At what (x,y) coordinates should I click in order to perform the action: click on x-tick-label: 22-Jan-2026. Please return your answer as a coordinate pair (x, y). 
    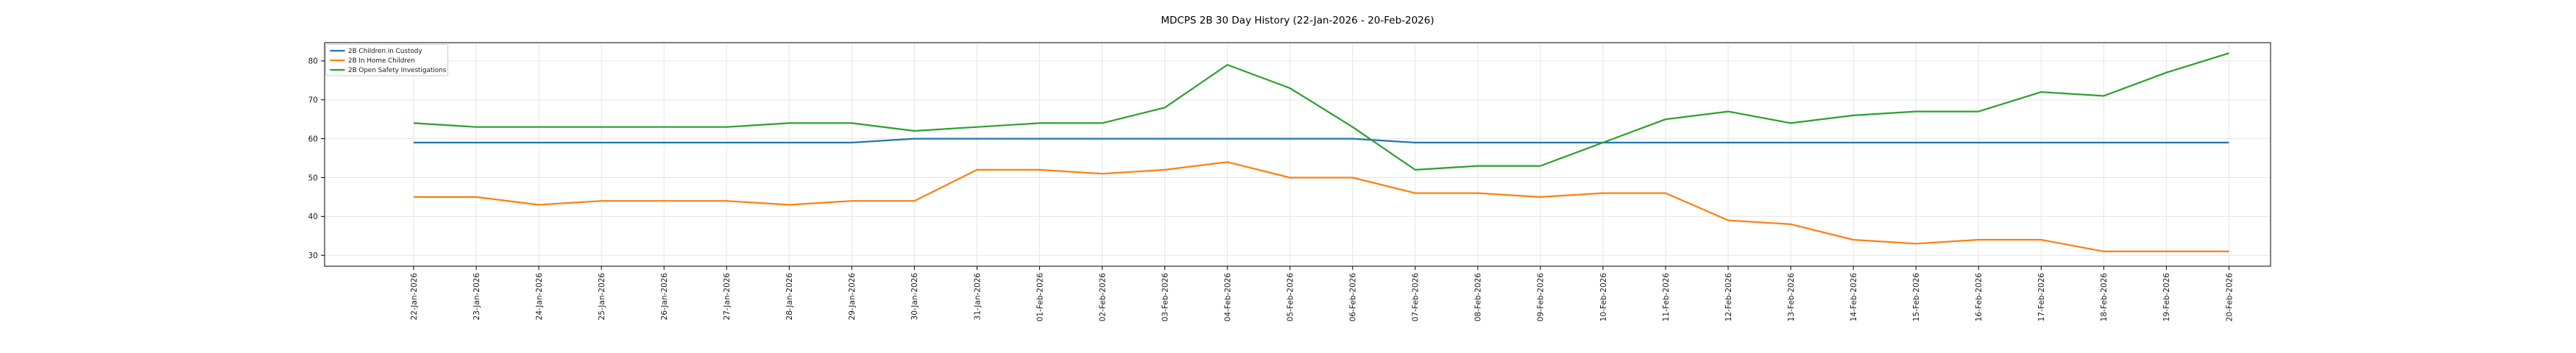
    Looking at the image, I should click on (414, 297).